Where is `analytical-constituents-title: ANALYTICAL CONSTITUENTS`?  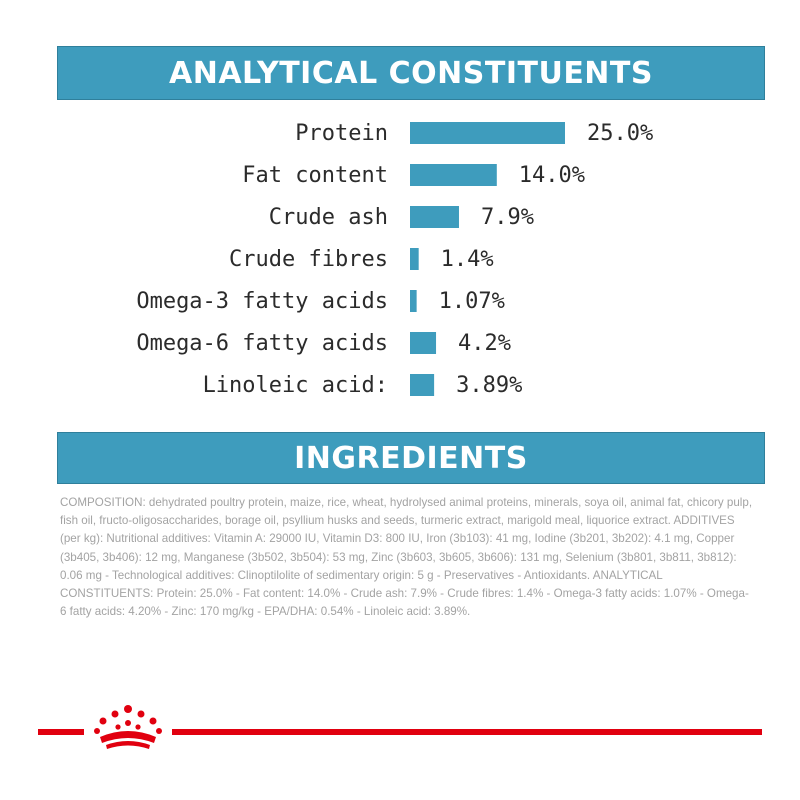
analytical-constituents-title: ANALYTICAL CONSTITUENTS is located at coordinates (411, 73).